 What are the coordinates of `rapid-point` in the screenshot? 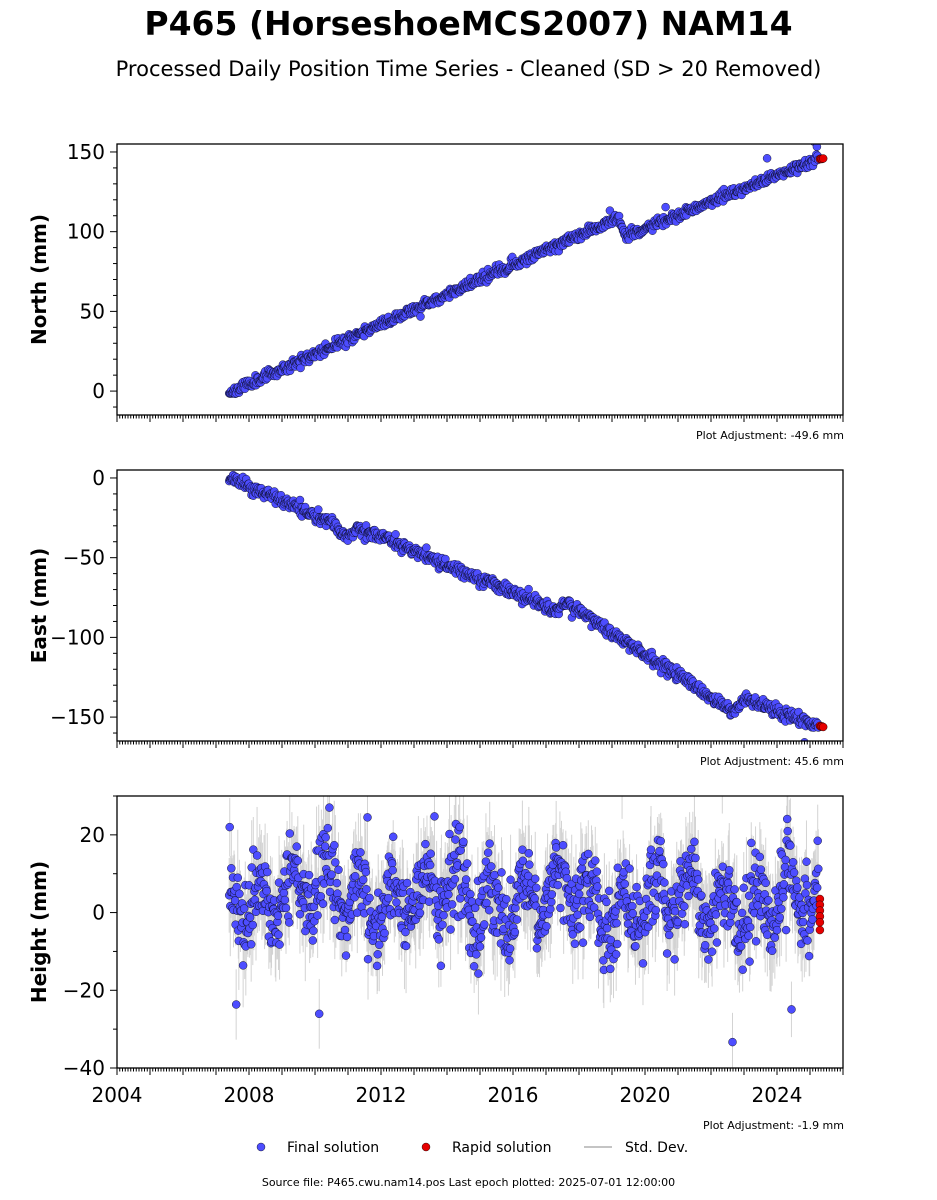 It's located at (823, 727).